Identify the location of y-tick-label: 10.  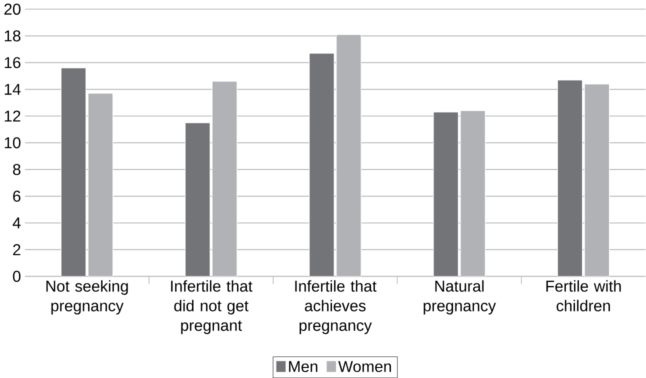
(12, 142).